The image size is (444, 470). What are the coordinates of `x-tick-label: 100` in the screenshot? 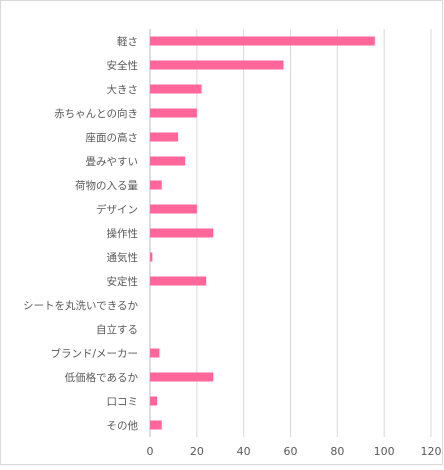 It's located at (384, 451).